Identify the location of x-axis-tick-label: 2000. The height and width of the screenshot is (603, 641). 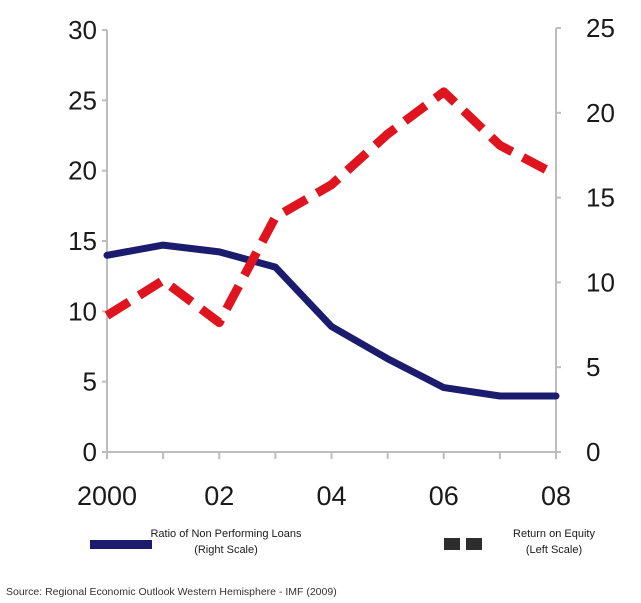
(107, 496).